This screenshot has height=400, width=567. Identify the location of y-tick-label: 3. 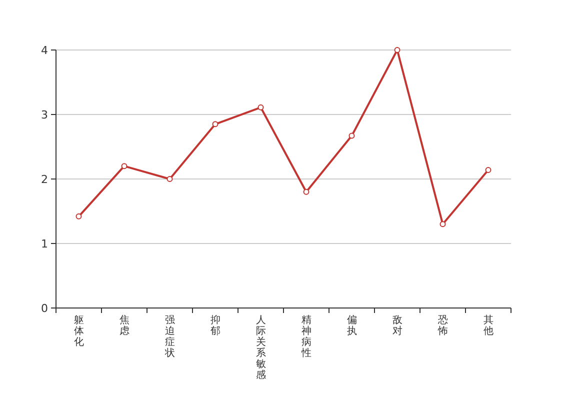
(44, 115).